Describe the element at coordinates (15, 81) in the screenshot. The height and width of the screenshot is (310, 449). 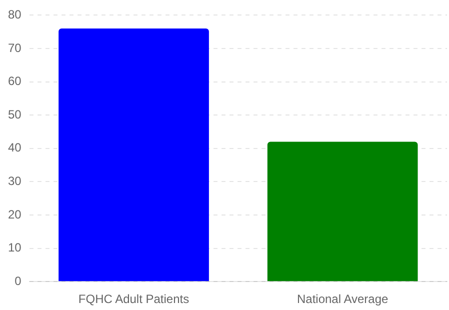
I see `y-tick-label: 60` at that location.